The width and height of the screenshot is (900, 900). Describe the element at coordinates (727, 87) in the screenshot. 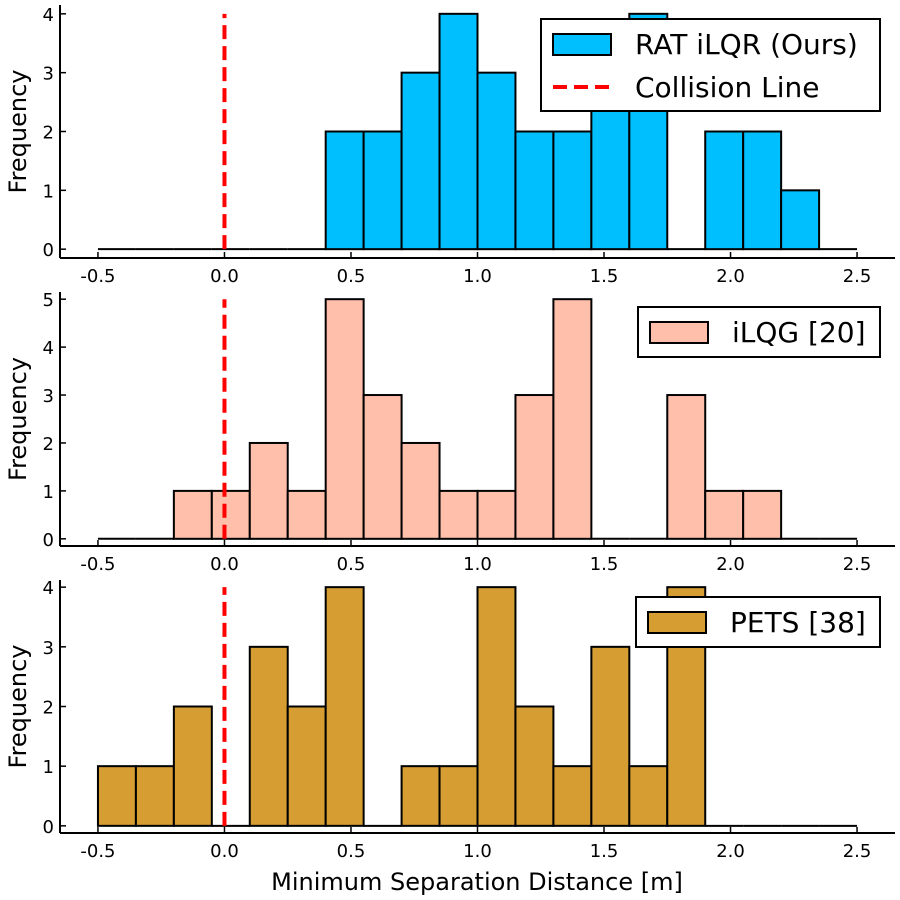

I see `legend-label: Collision Line` at that location.